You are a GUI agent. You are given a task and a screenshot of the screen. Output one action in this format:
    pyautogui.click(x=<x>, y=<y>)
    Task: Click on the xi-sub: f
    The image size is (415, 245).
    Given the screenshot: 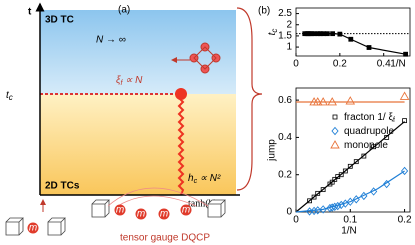 What is the action you would take?
    pyautogui.click(x=121, y=83)
    